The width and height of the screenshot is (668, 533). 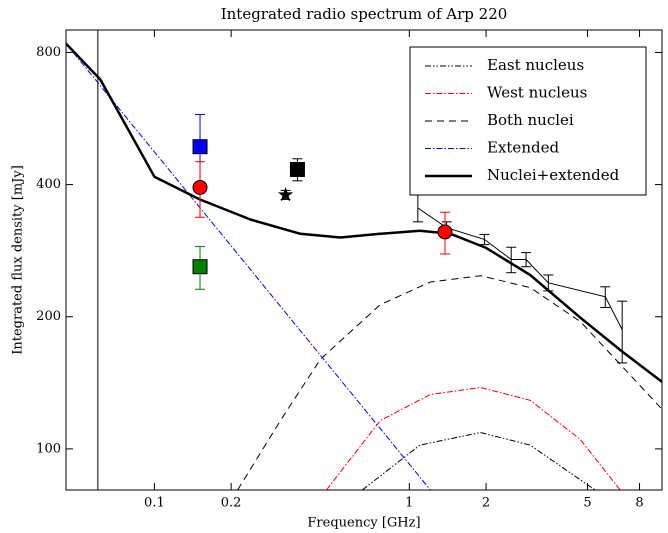 I want to click on y-tick-label: 400, so click(x=48, y=184).